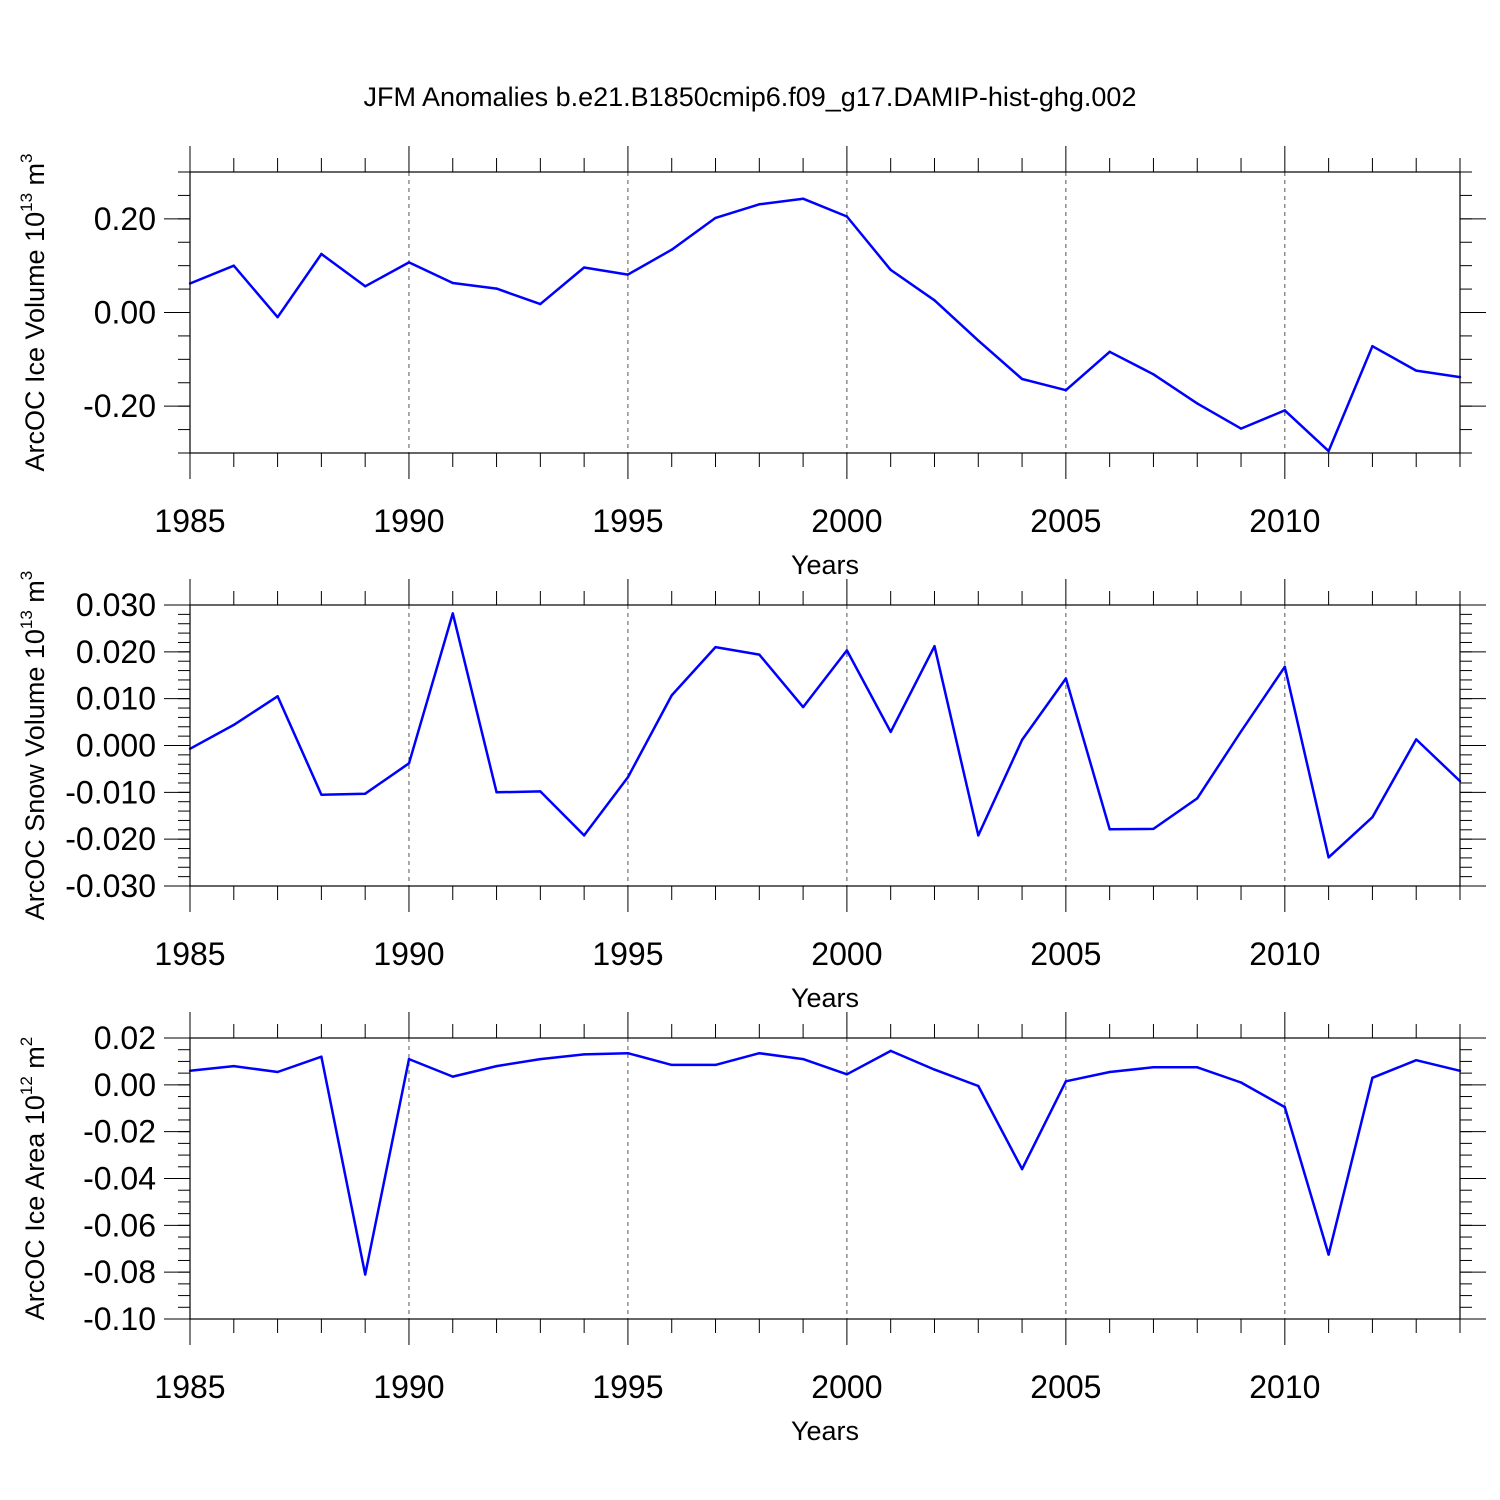  I want to click on x-tick-label: 2005, so click(1065, 521).